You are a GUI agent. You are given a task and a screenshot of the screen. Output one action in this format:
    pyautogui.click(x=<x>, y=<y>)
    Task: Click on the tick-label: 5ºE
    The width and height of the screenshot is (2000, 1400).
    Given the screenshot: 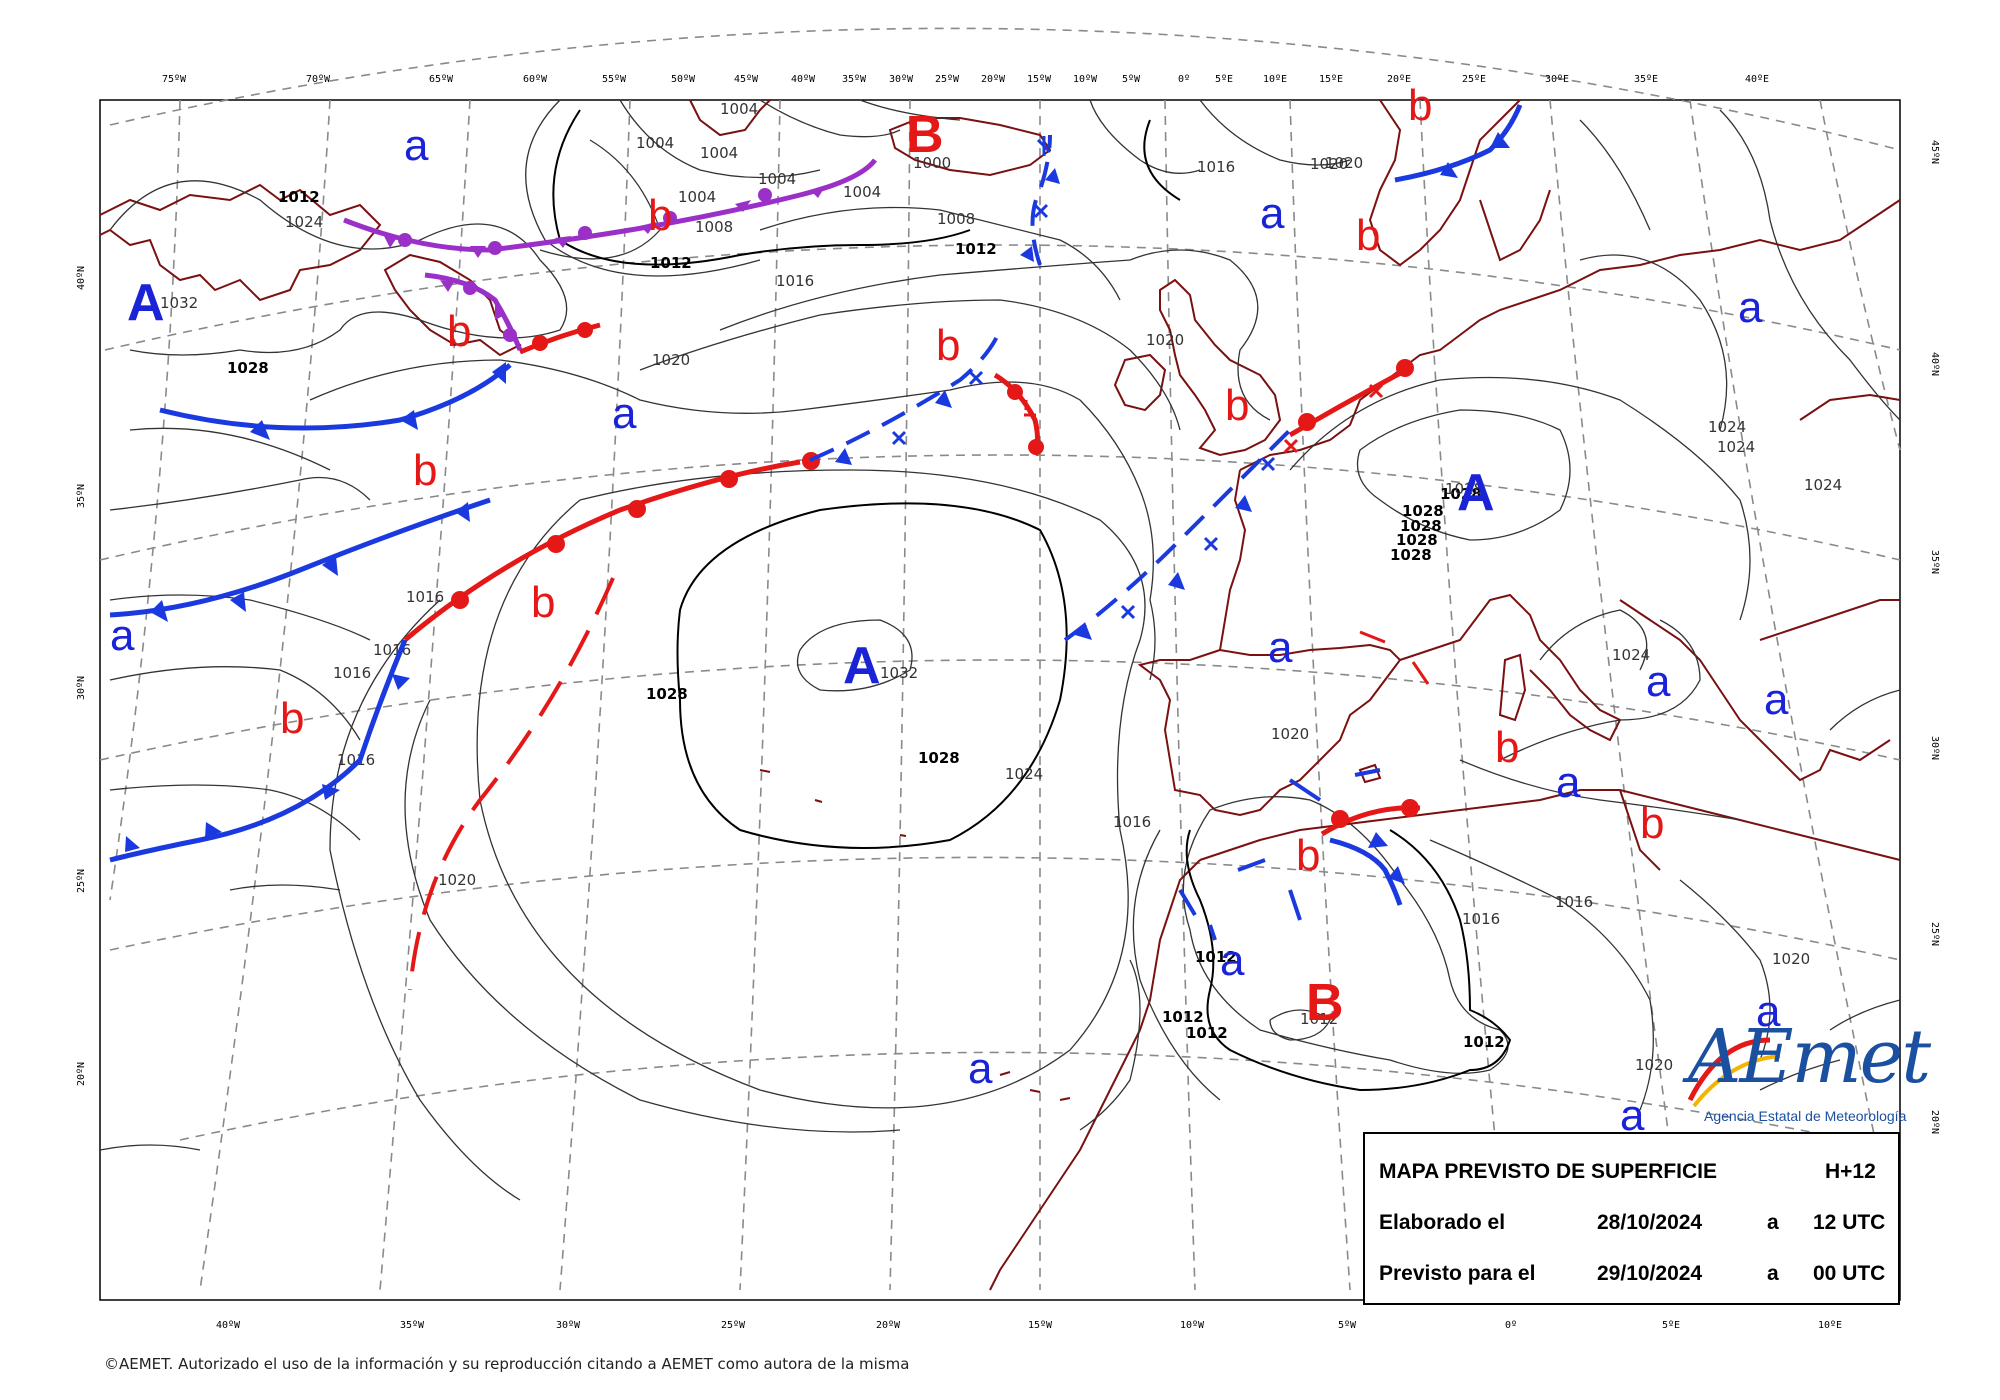 What is the action you would take?
    pyautogui.click(x=1224, y=79)
    